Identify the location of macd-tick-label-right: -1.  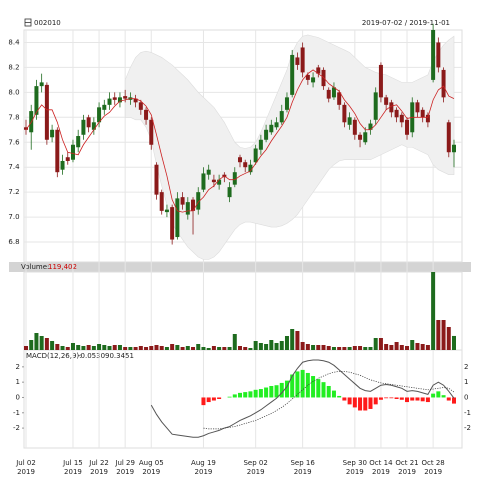
(467, 413).